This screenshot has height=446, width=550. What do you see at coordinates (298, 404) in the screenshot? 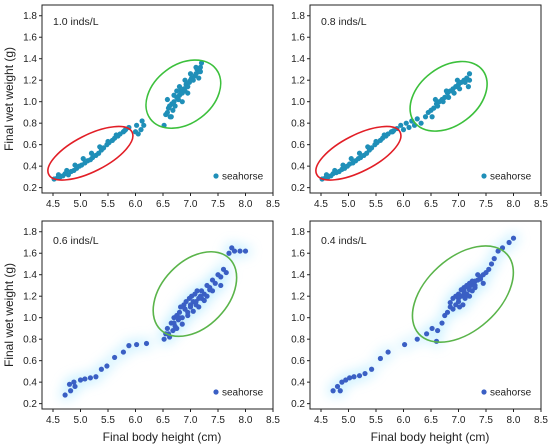
I see `y-tick-label: 0.2` at bounding box center [298, 404].